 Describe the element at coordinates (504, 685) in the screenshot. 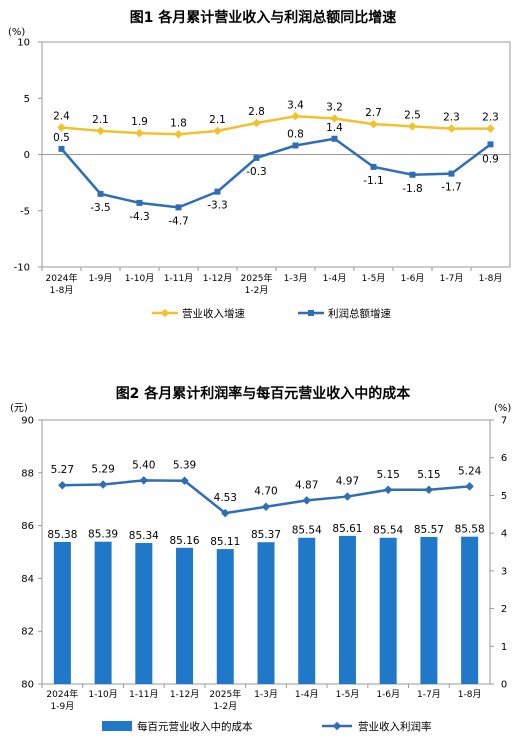

I see `chart-2-y-tick-label-right: 0` at that location.